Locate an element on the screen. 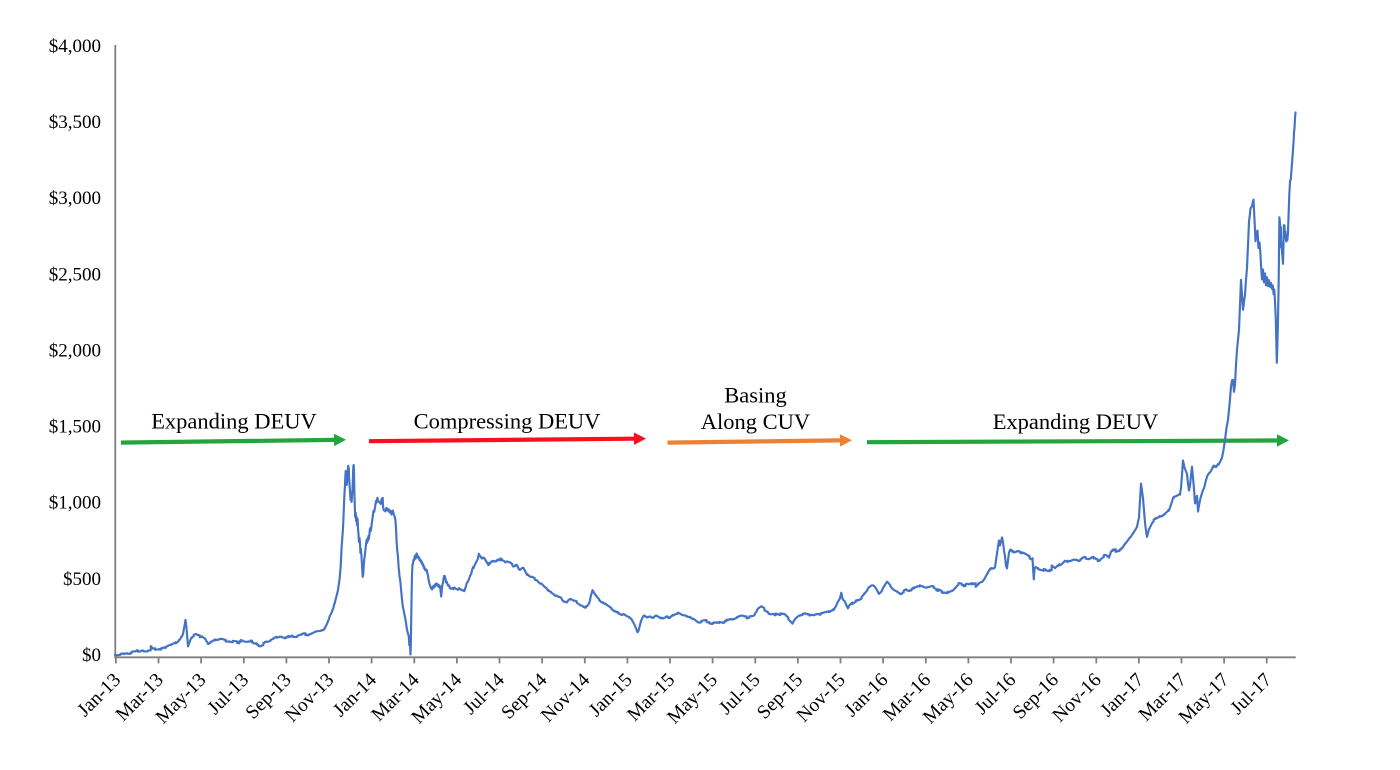 This screenshot has height=770, width=1400. svg-text: $3,500 is located at coordinates (75, 122).